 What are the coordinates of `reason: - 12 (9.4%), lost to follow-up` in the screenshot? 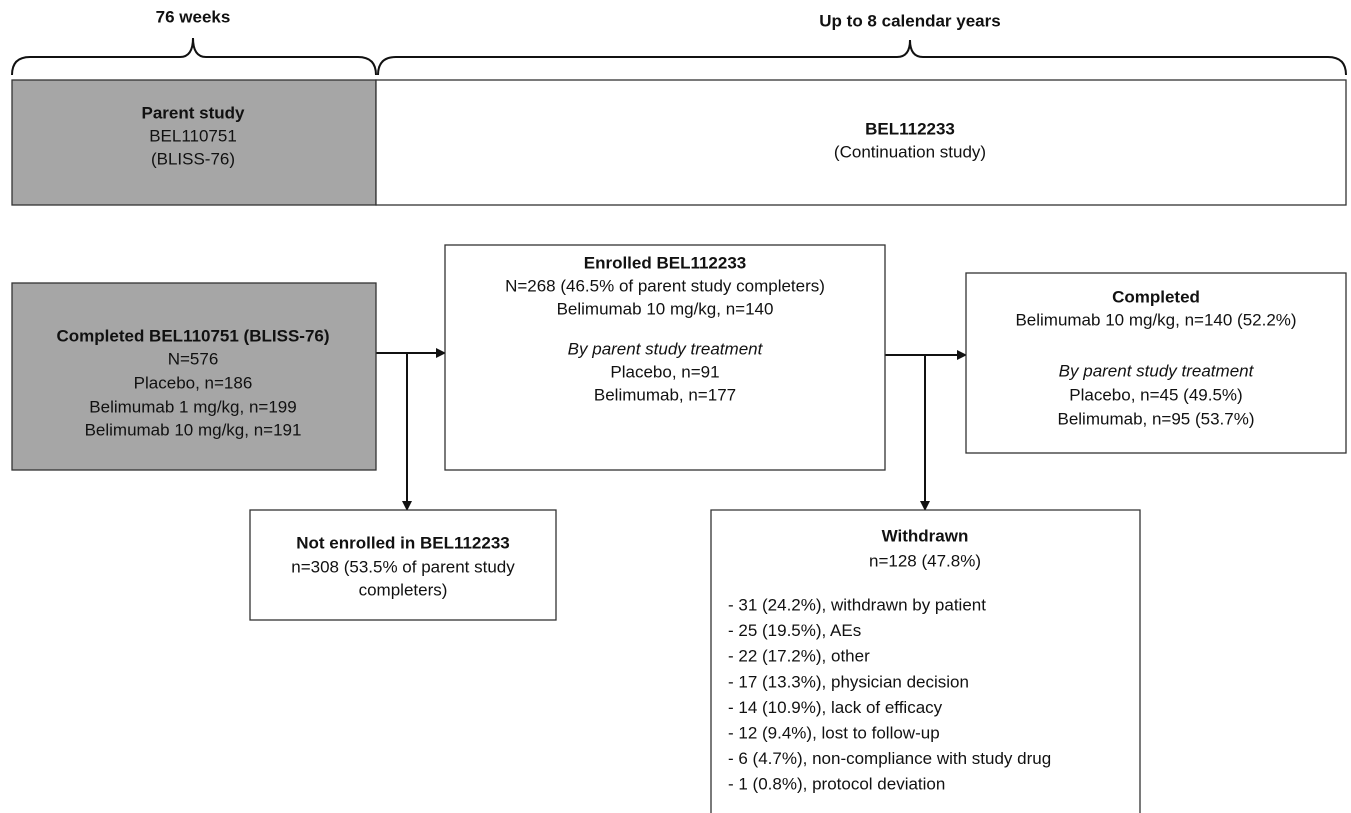 It's located at (834, 732).